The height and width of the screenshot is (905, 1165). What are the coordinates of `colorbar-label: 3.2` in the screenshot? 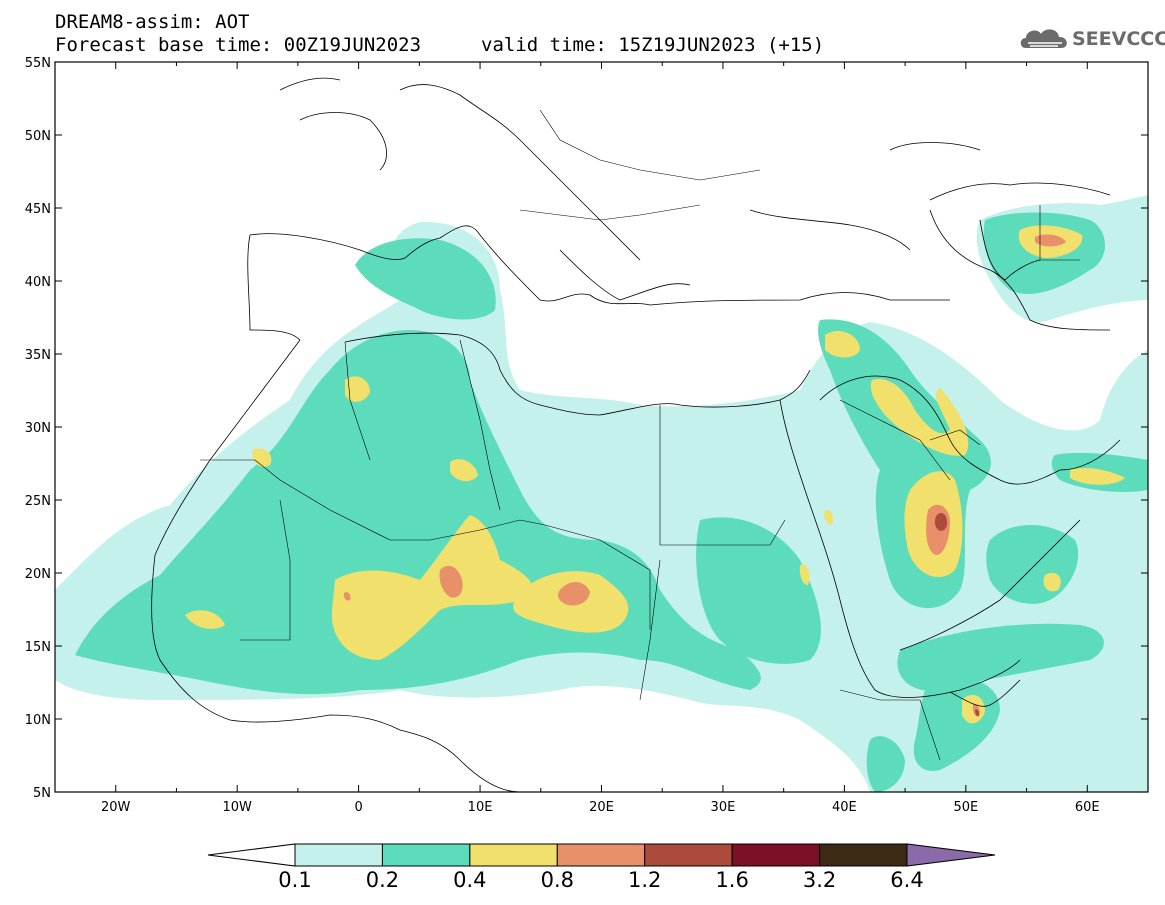 It's located at (819, 880).